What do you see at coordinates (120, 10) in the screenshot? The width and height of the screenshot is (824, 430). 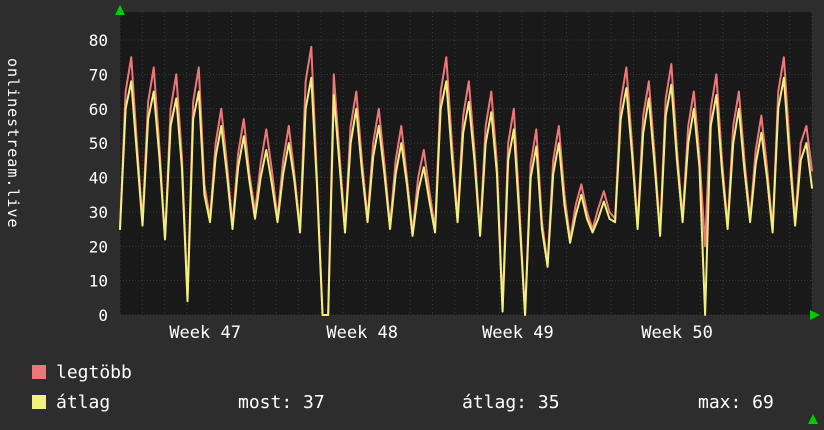 I see `y-axis-arrow-up-icon` at bounding box center [120, 10].